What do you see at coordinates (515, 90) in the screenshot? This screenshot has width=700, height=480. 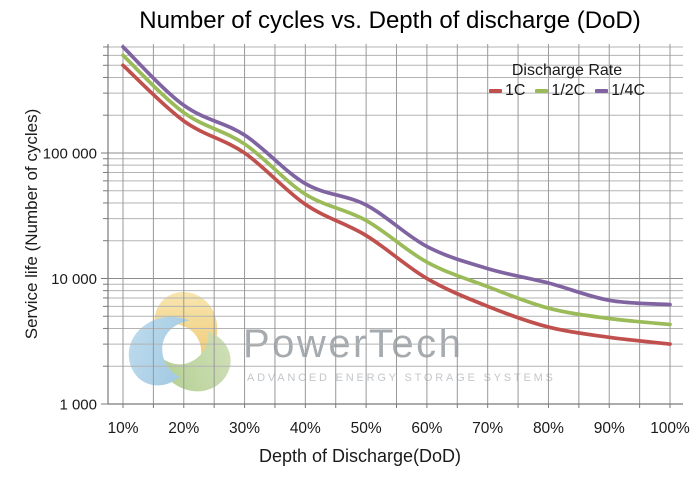 I see `legend-label-1c: 1C` at bounding box center [515, 90].